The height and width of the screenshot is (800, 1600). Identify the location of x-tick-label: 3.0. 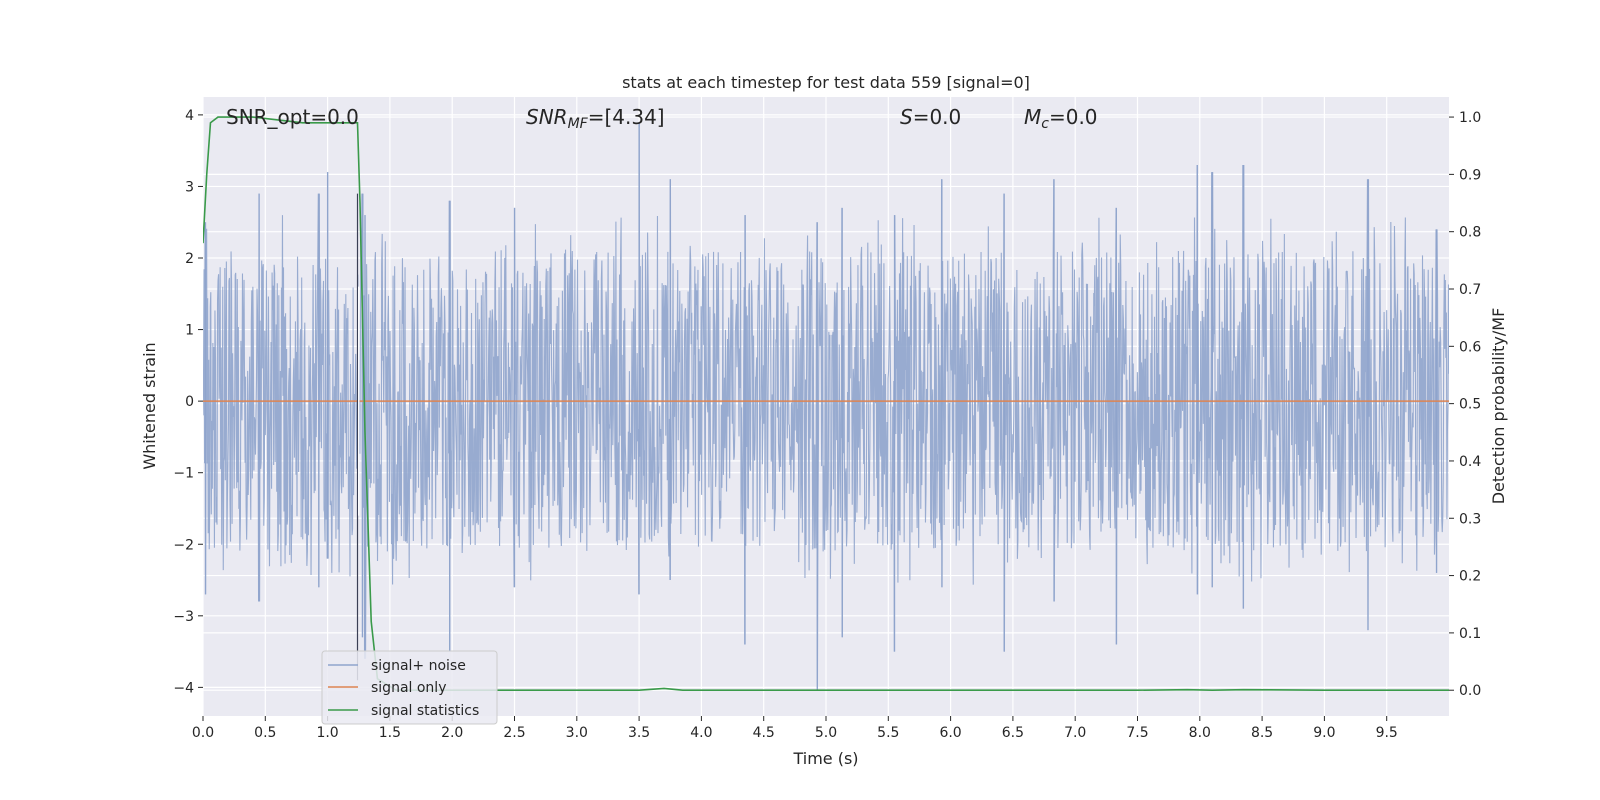
(577, 733).